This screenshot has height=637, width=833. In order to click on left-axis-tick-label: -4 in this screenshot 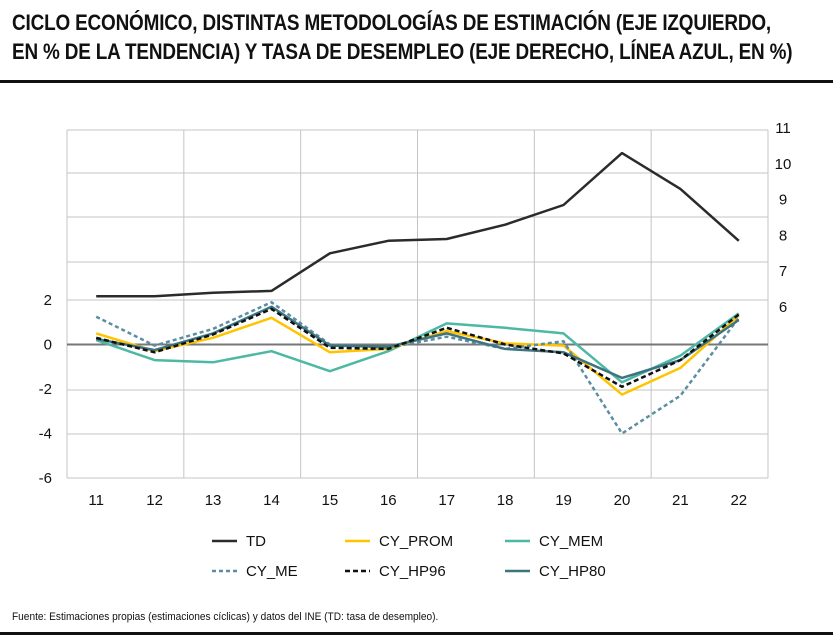, I will do `click(45, 434)`.